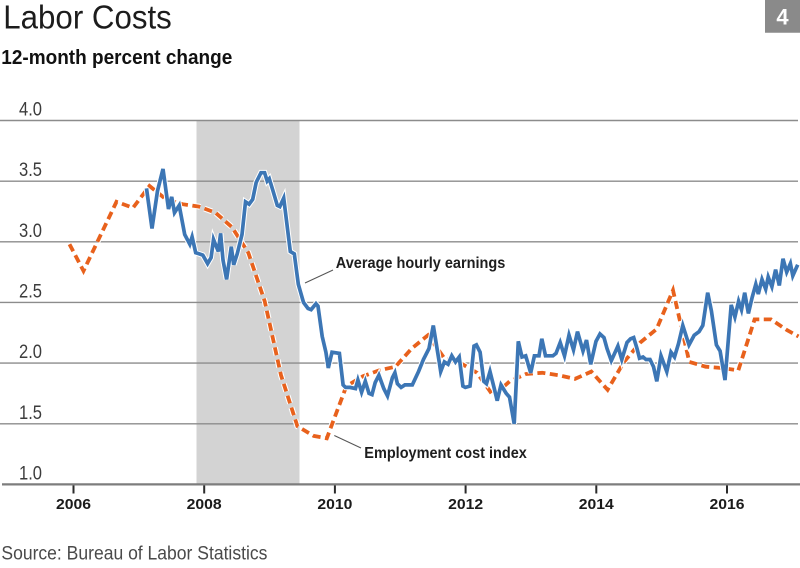 The height and width of the screenshot is (568, 800). What do you see at coordinates (30, 473) in the screenshot?
I see `svg-text: 1.0` at bounding box center [30, 473].